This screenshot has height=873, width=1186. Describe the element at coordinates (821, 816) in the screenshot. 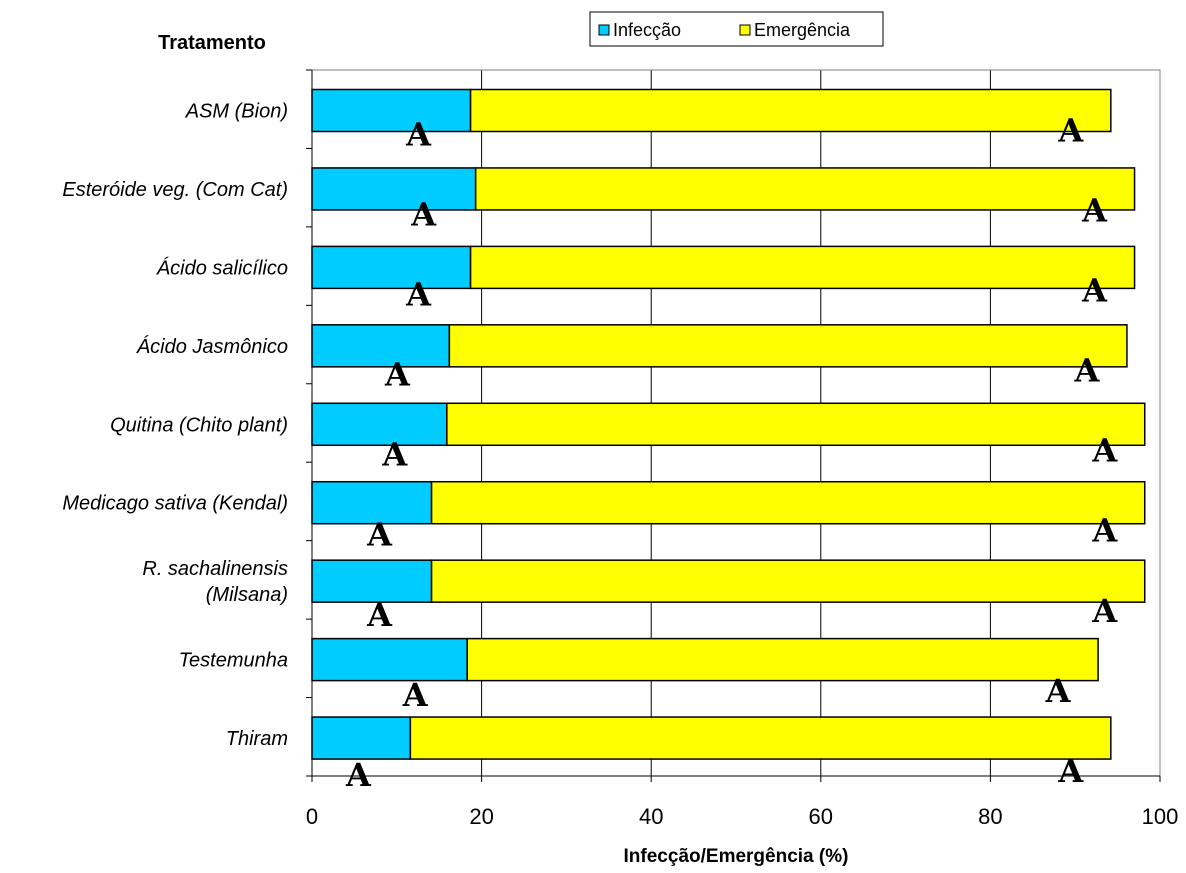

I see `x-tick-label: 60` at that location.